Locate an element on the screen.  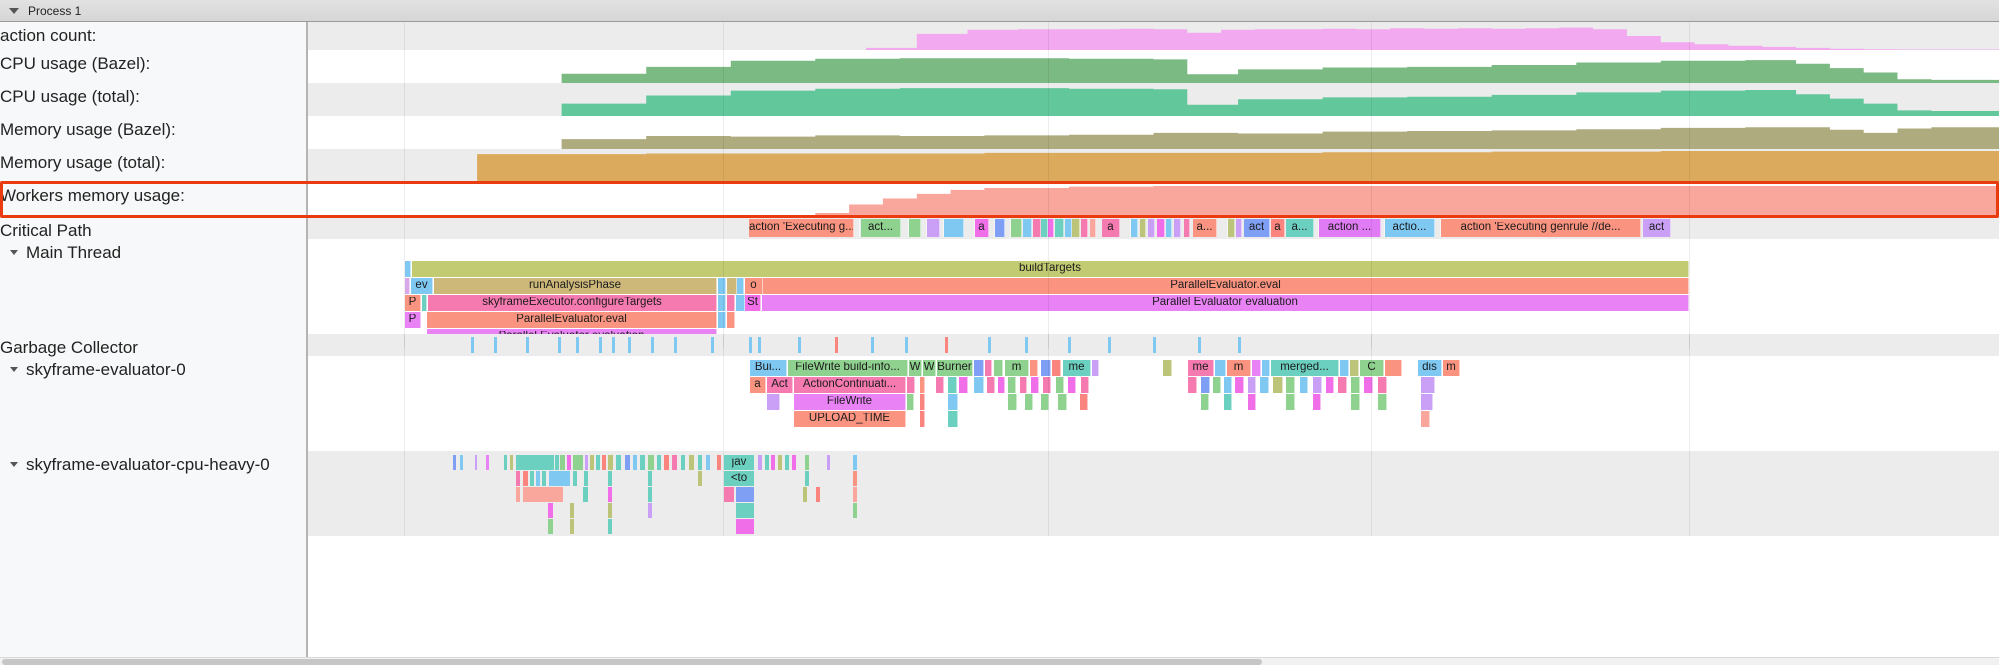
skyframe-slice: dis is located at coordinates (1430, 368).